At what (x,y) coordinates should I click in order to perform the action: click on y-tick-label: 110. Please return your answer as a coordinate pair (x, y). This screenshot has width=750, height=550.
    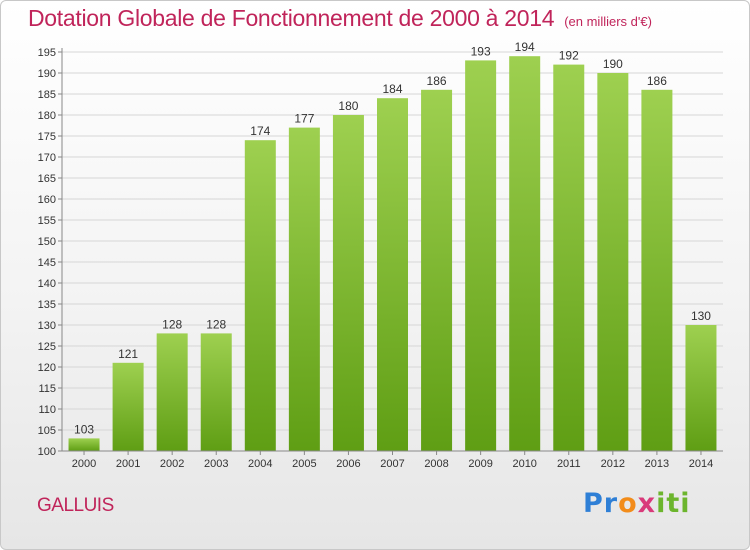
    Looking at the image, I should click on (47, 410).